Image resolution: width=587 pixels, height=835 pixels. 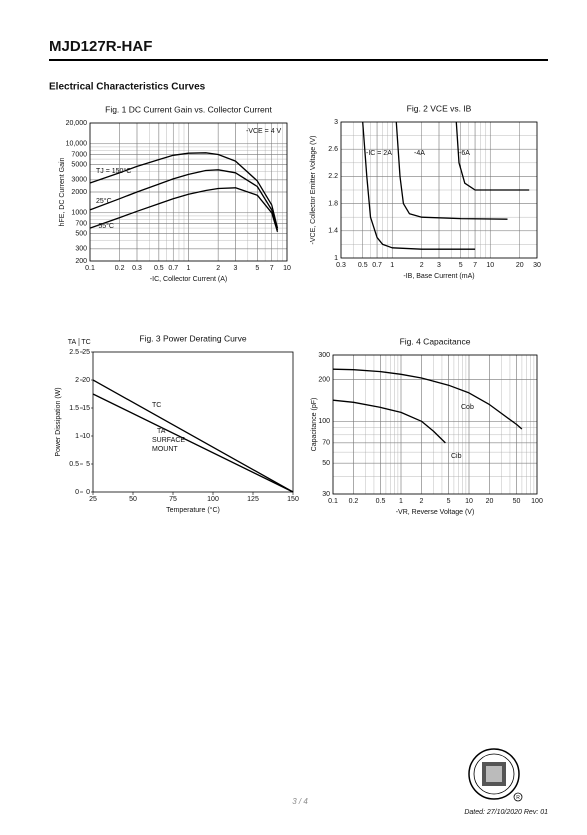 What do you see at coordinates (475, 265) in the screenshot?
I see `x-tick-label: 7` at bounding box center [475, 265].